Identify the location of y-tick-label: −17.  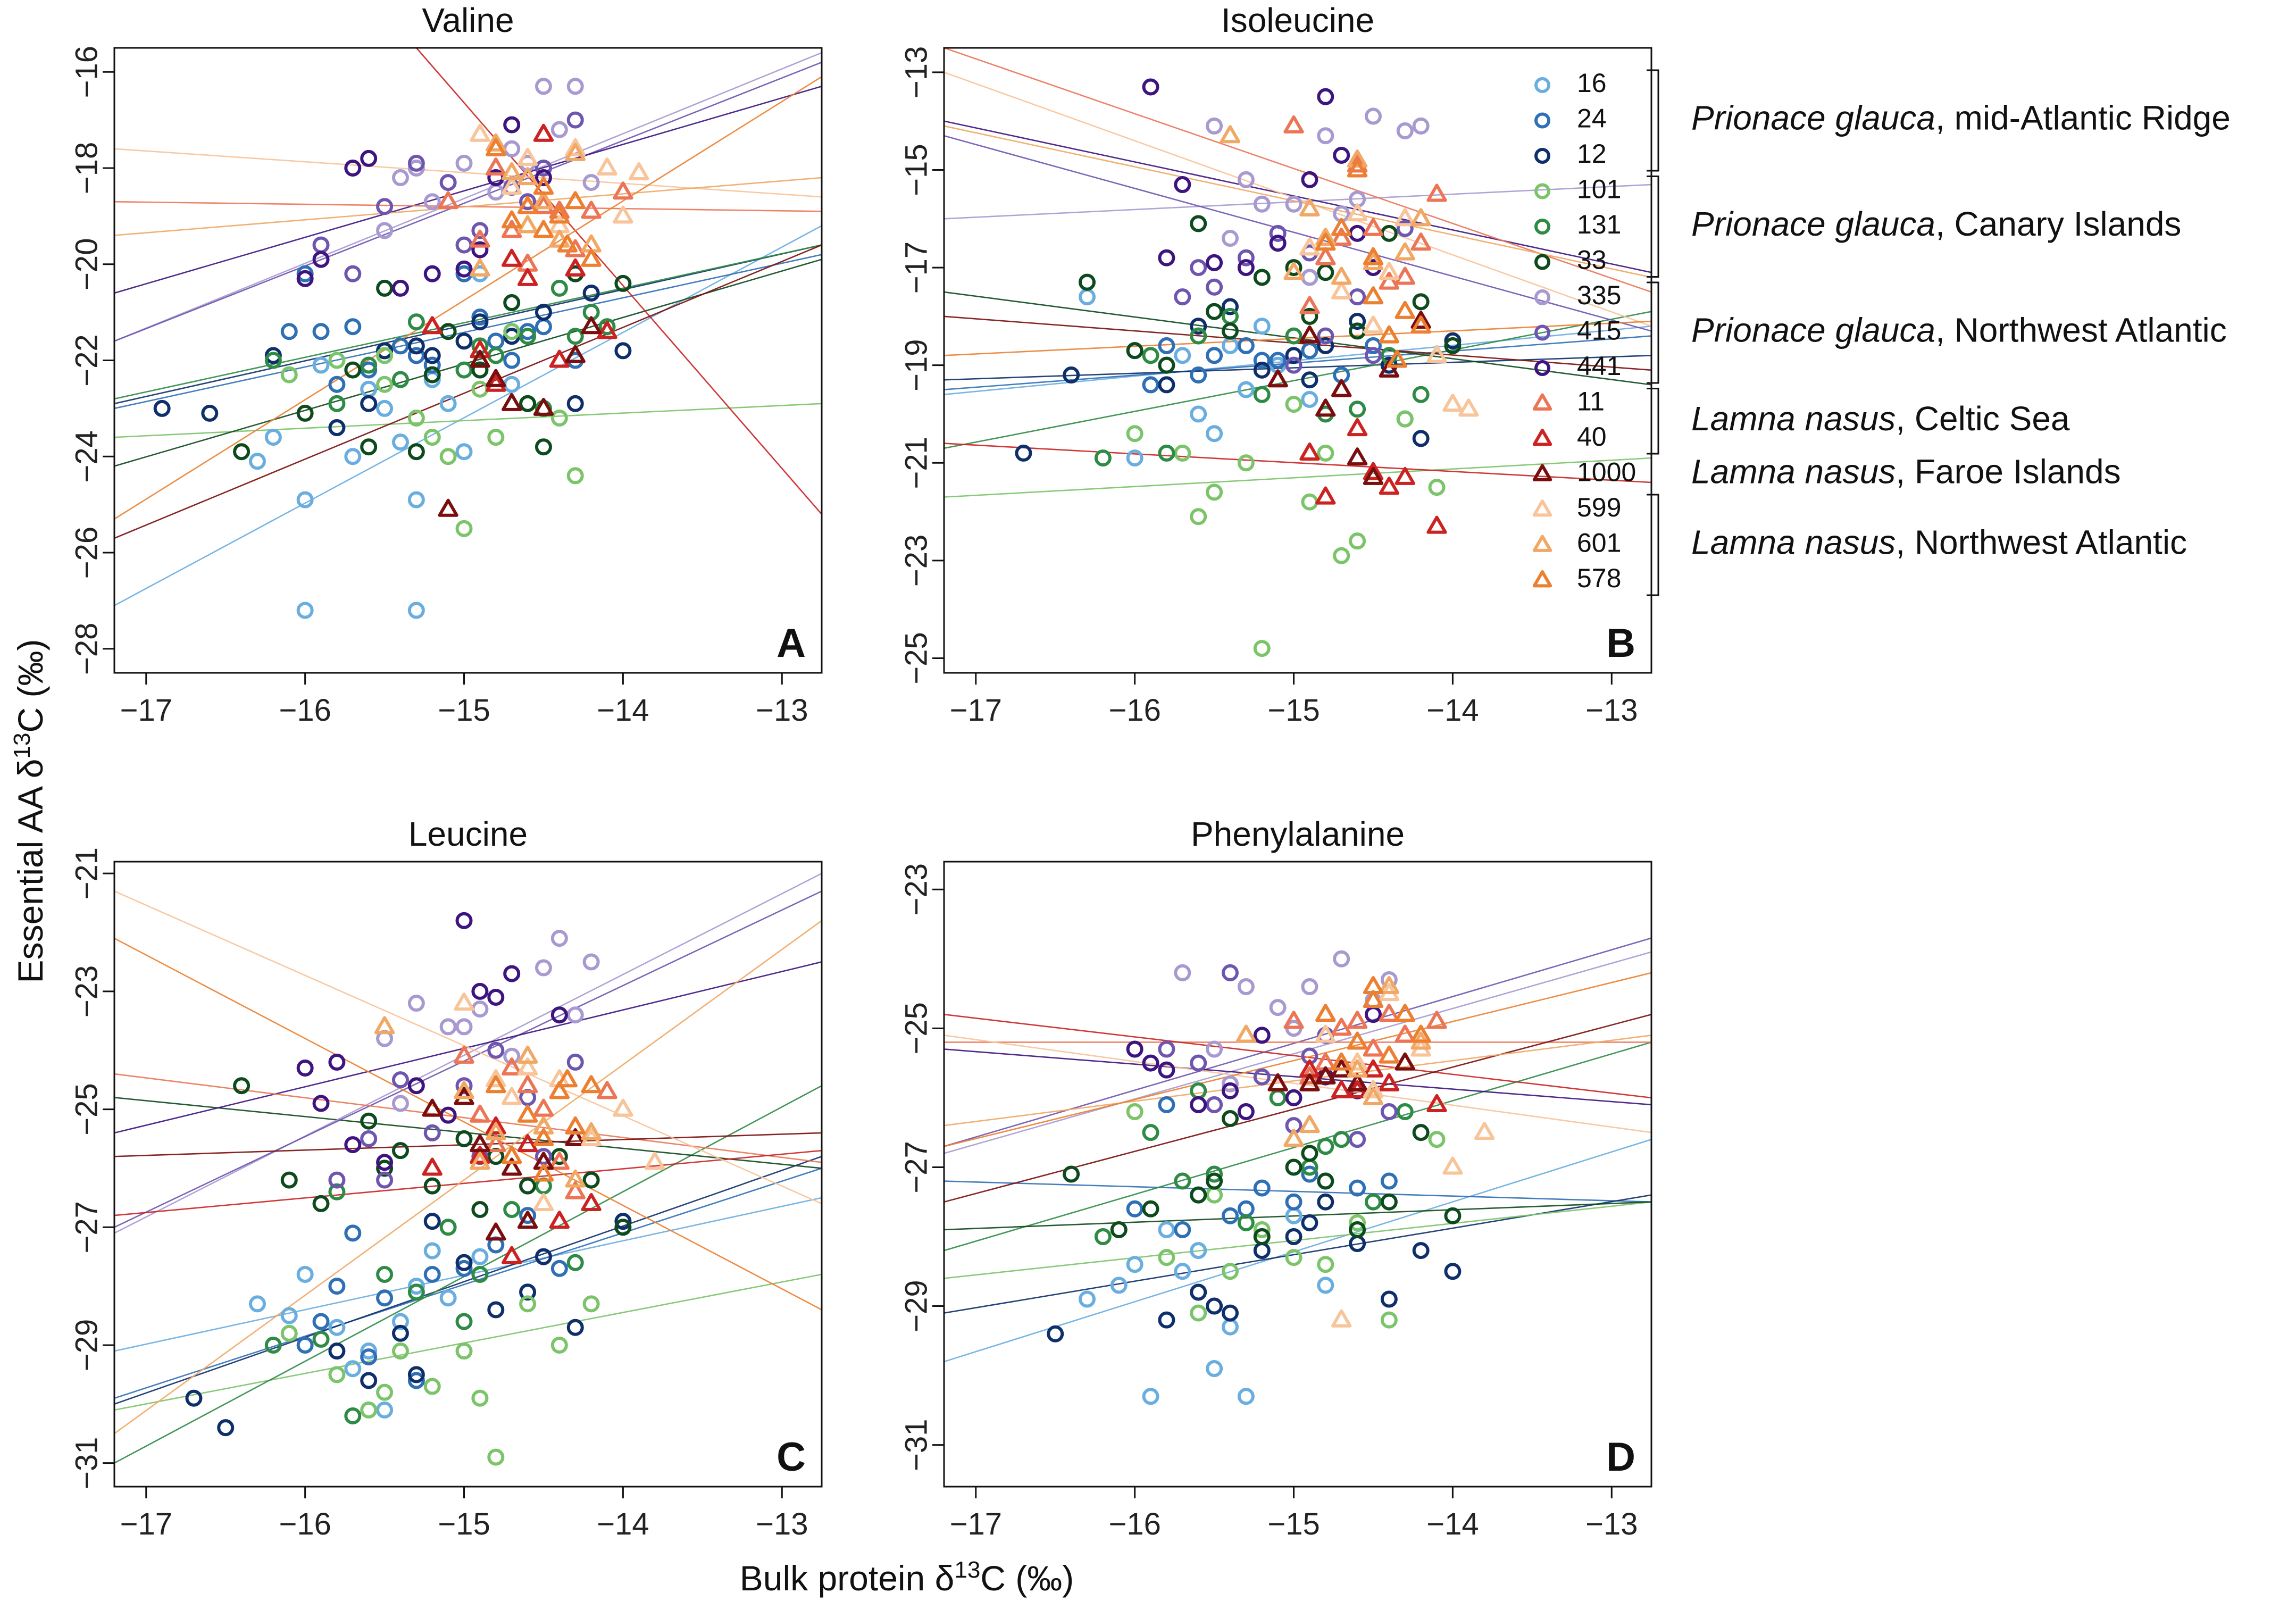
(916, 268).